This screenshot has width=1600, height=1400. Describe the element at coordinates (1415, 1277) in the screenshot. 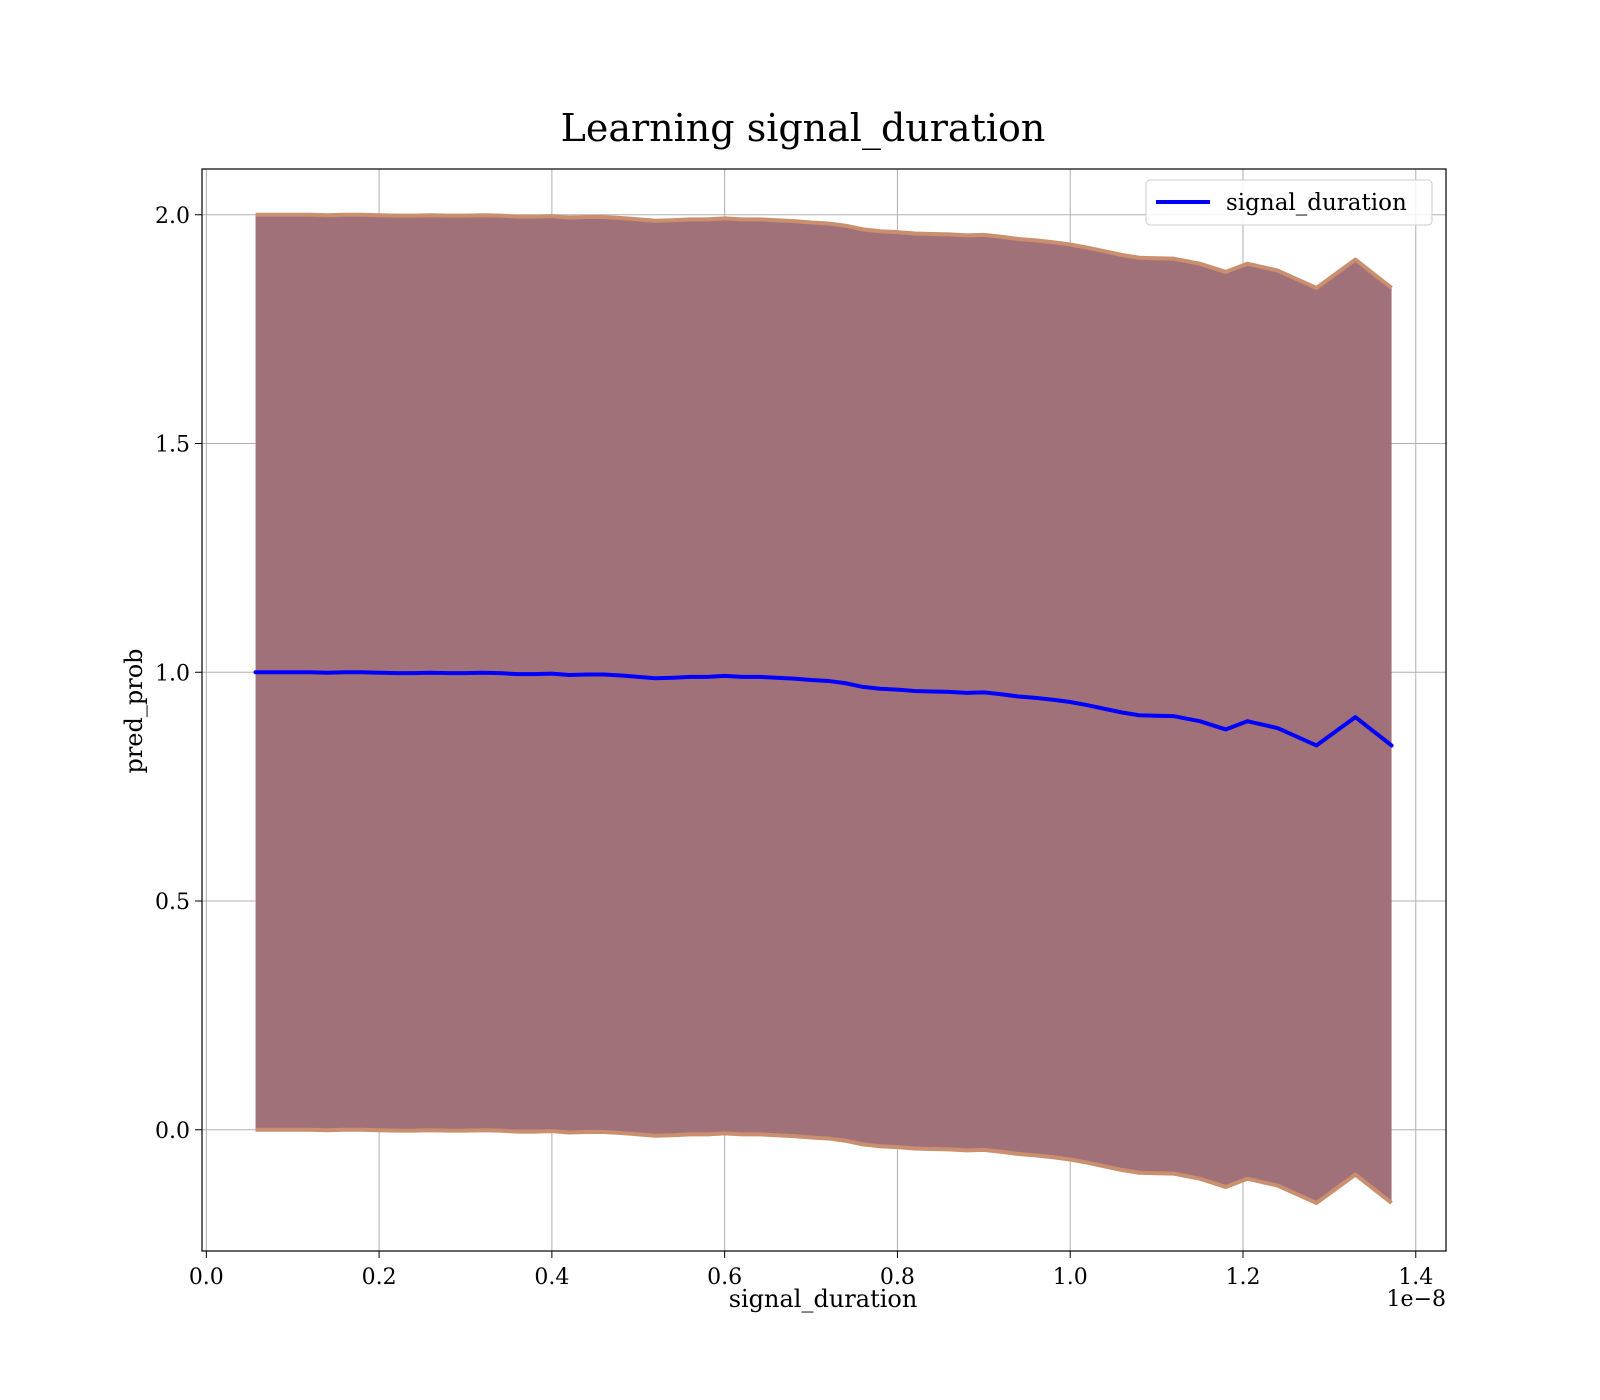

I see `x-tick-label: 1.4` at that location.